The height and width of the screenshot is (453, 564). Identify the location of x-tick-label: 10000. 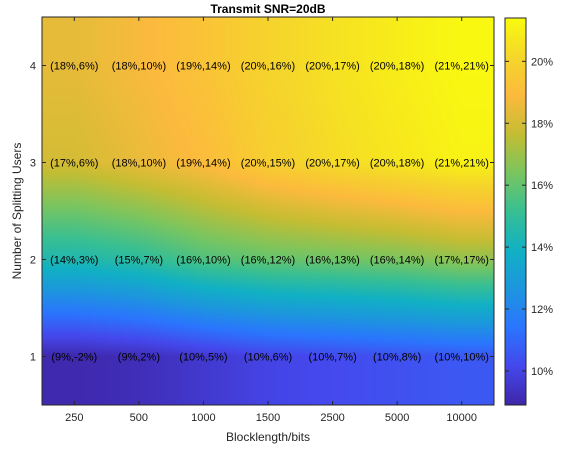
(461, 418).